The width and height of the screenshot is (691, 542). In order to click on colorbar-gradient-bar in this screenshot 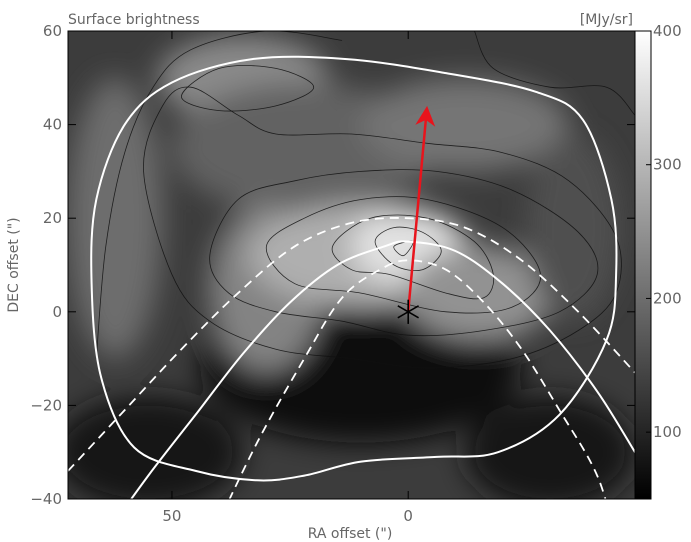, I will do `click(643, 265)`.